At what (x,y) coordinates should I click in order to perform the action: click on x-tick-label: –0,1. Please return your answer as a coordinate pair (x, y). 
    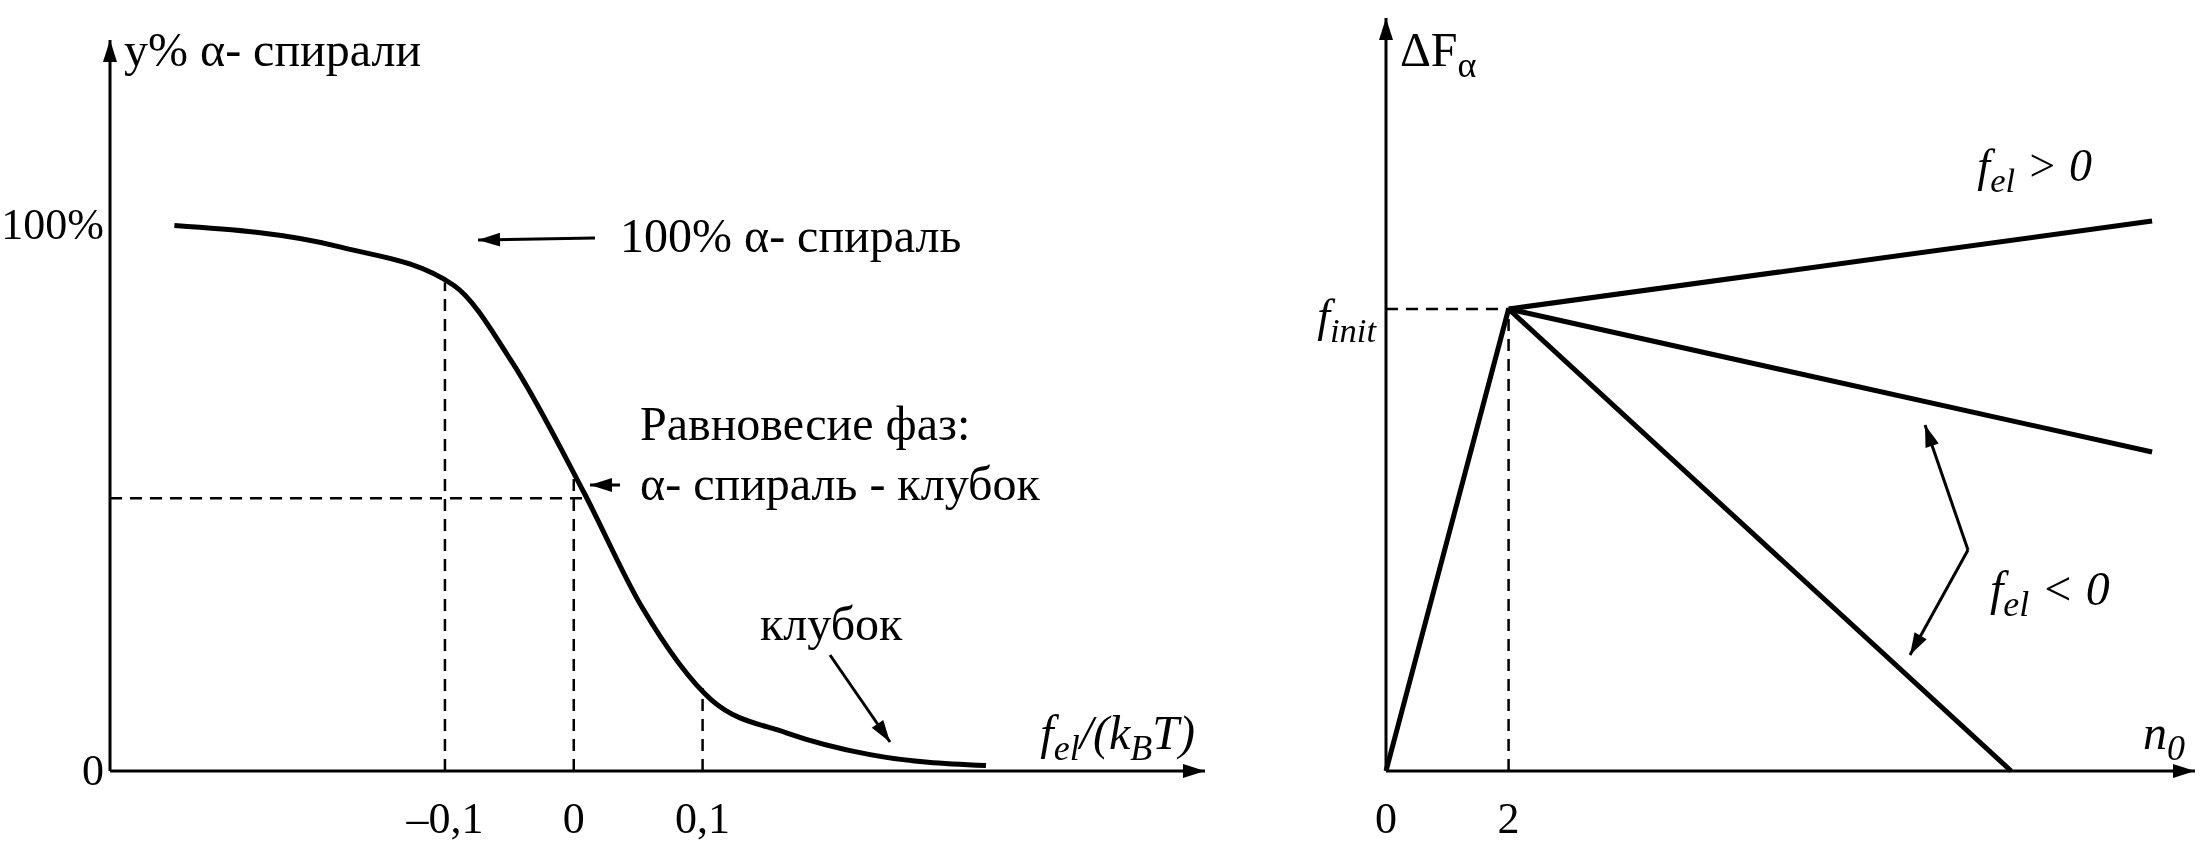
    Looking at the image, I should click on (444, 818).